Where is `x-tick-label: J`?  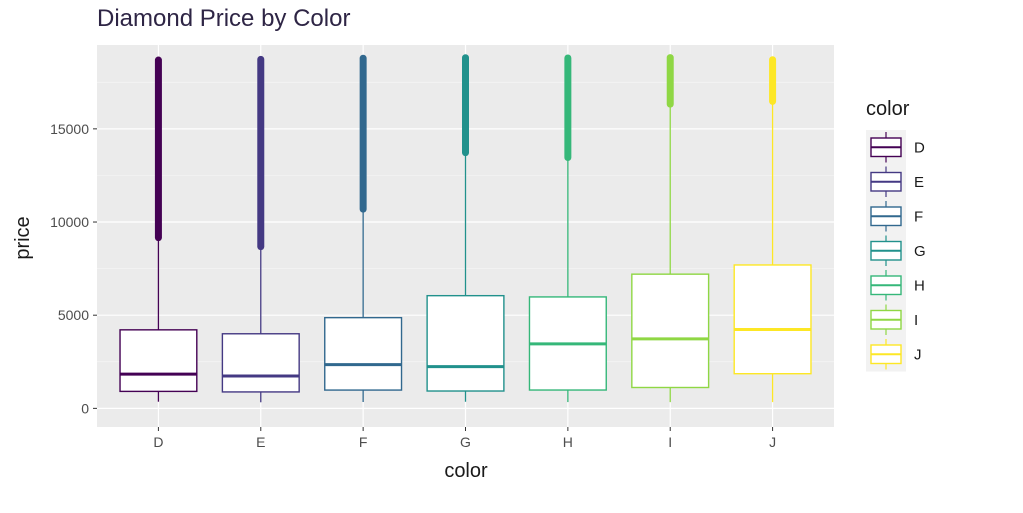 x-tick-label: J is located at coordinates (772, 442).